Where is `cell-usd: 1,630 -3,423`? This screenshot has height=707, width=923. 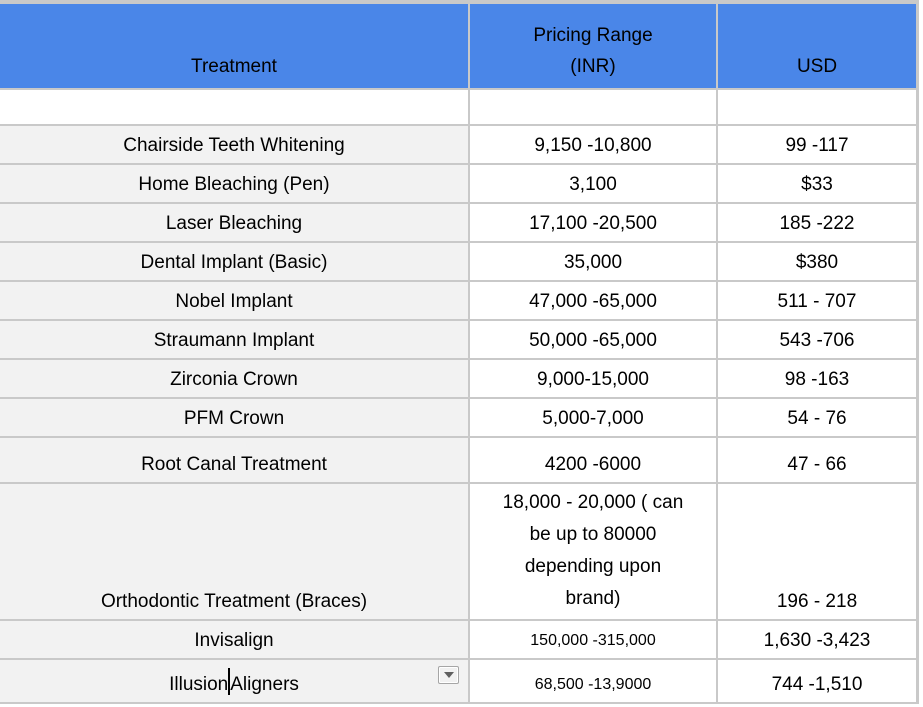
cell-usd: 1,630 -3,423 is located at coordinates (817, 639).